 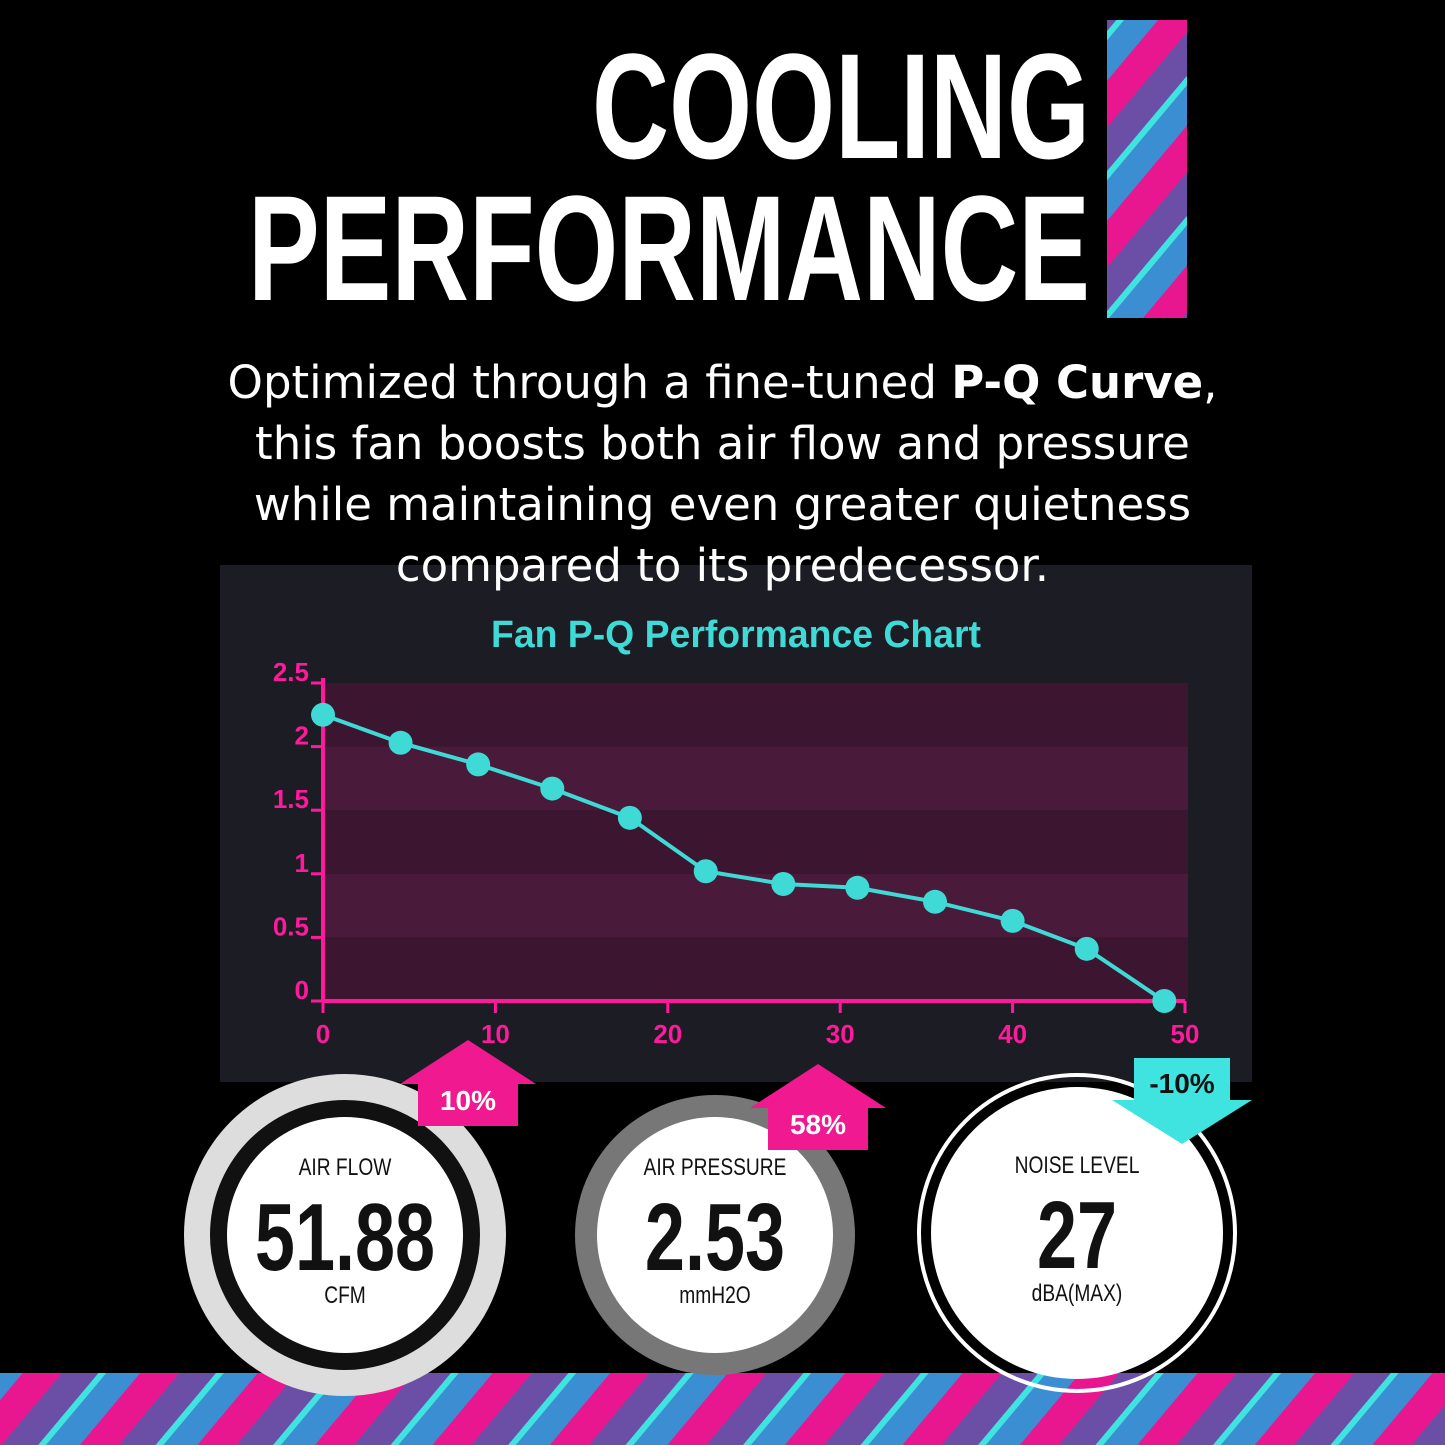 What do you see at coordinates (1077, 1165) in the screenshot?
I see `stat-label: NOISE LEVEL` at bounding box center [1077, 1165].